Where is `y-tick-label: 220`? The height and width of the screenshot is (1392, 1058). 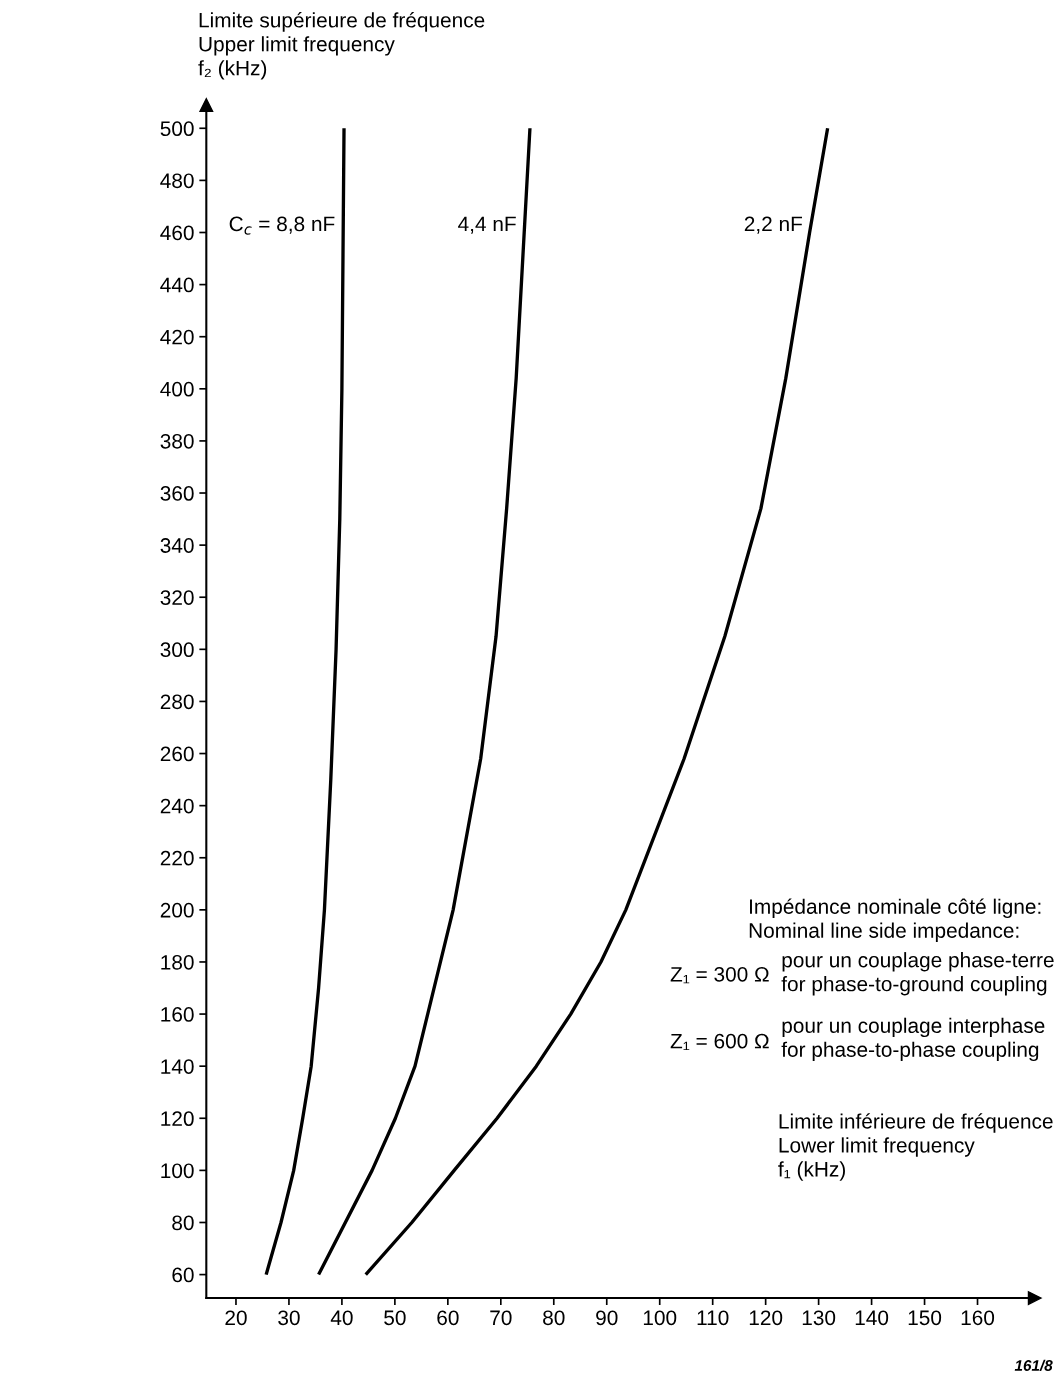
y-tick-label: 220 is located at coordinates (177, 858).